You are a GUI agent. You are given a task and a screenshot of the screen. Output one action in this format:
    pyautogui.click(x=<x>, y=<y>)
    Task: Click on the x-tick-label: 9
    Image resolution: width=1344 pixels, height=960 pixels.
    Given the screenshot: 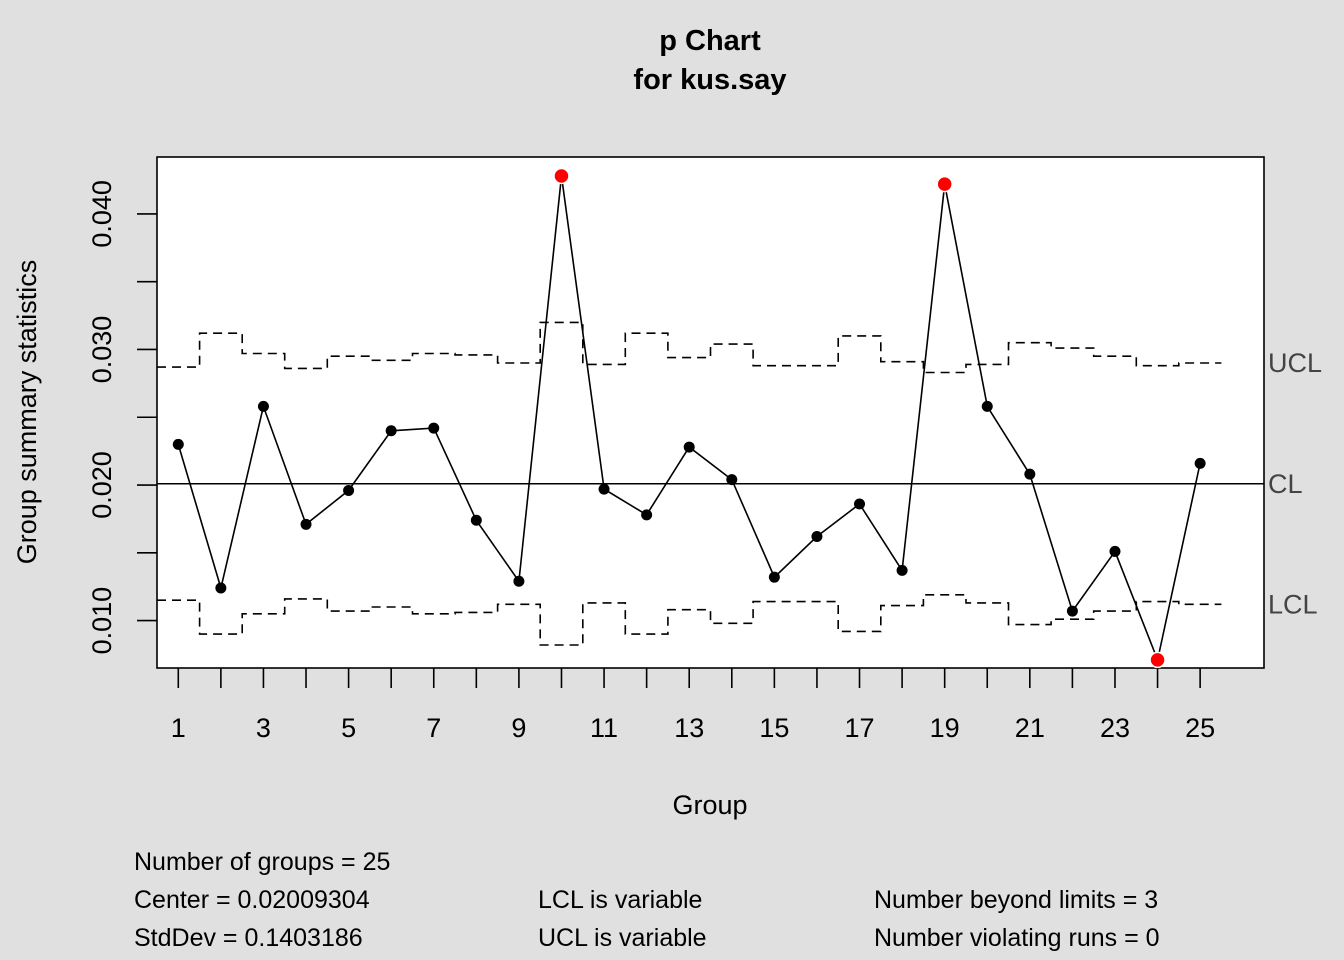 What is the action you would take?
    pyautogui.click(x=518, y=728)
    